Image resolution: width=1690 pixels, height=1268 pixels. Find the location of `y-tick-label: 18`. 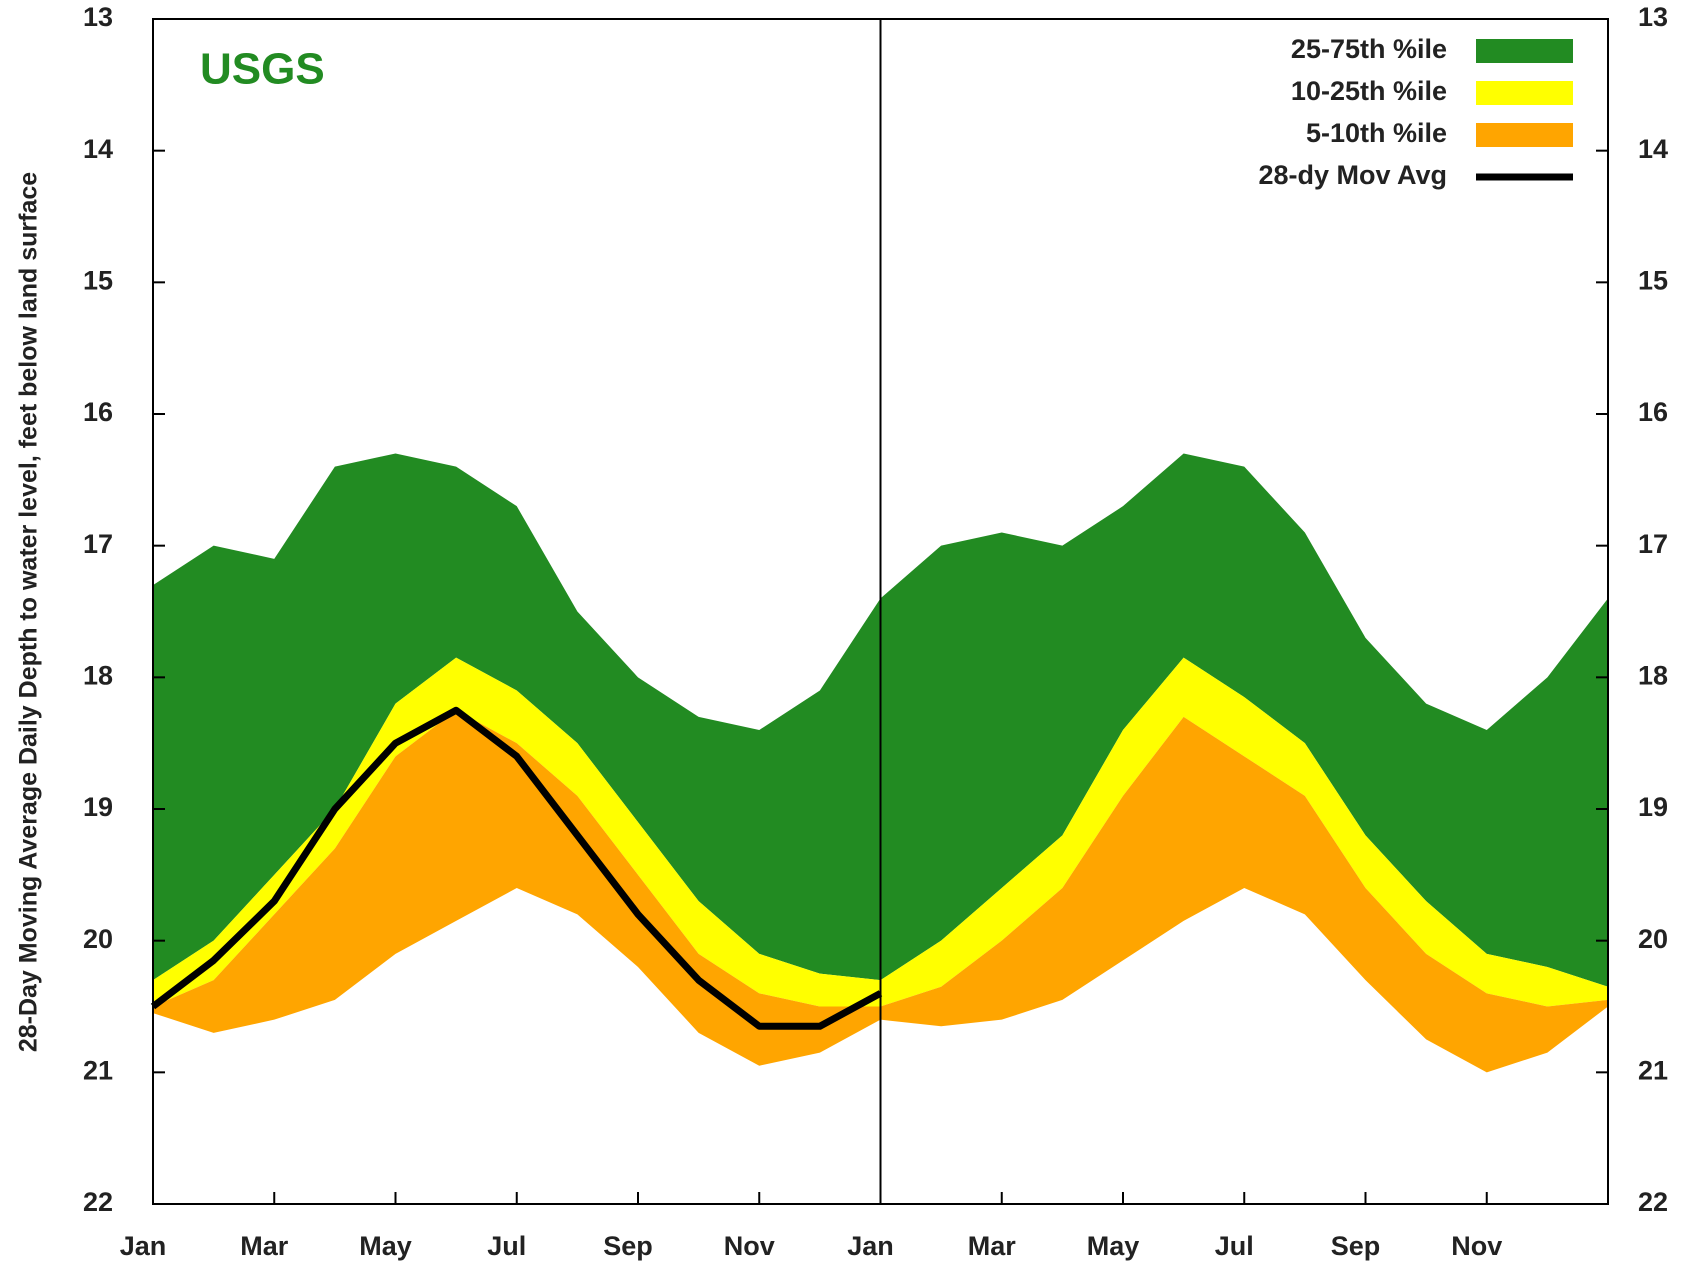

y-tick-label: 18 is located at coordinates (98, 675).